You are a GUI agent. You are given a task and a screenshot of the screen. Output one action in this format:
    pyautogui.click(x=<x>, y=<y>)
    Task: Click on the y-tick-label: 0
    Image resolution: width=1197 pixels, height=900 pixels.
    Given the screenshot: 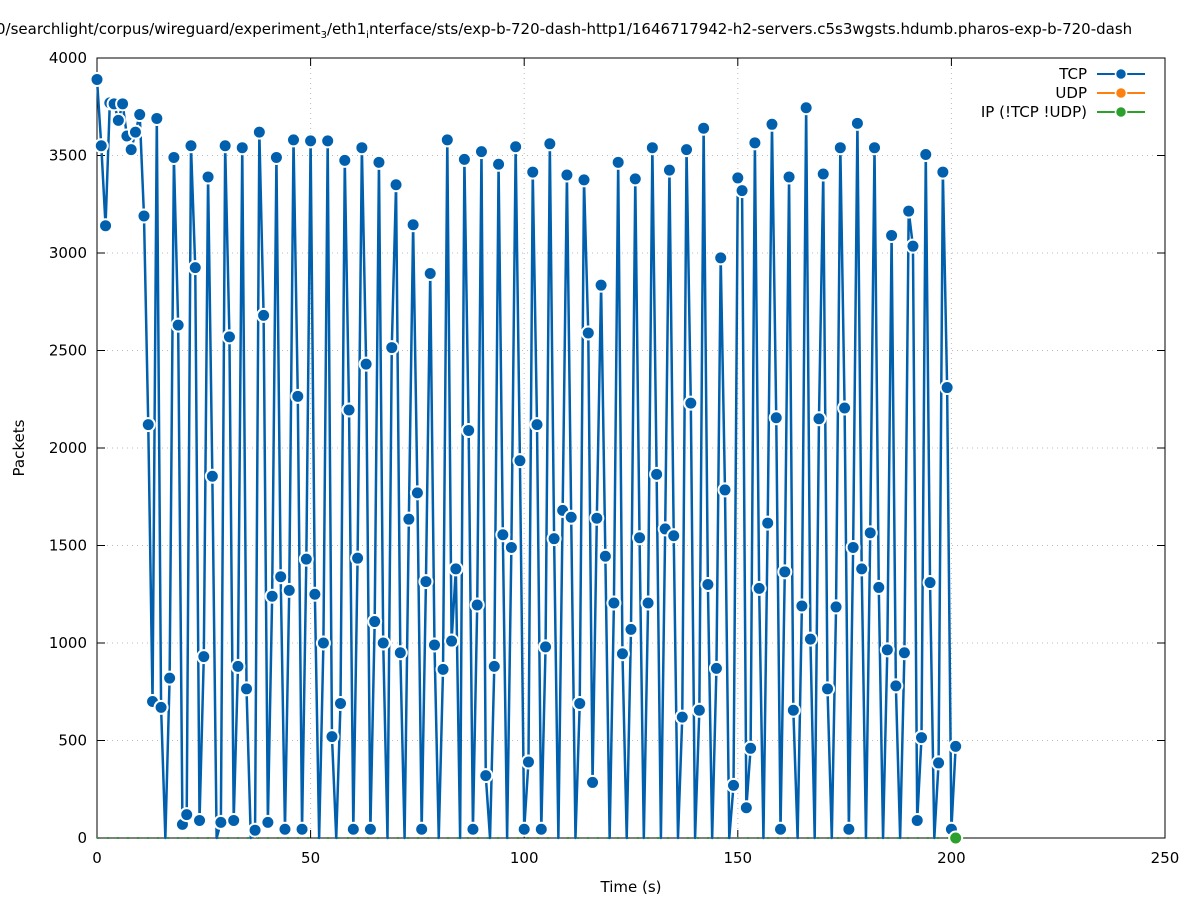 What is the action you would take?
    pyautogui.click(x=82, y=838)
    